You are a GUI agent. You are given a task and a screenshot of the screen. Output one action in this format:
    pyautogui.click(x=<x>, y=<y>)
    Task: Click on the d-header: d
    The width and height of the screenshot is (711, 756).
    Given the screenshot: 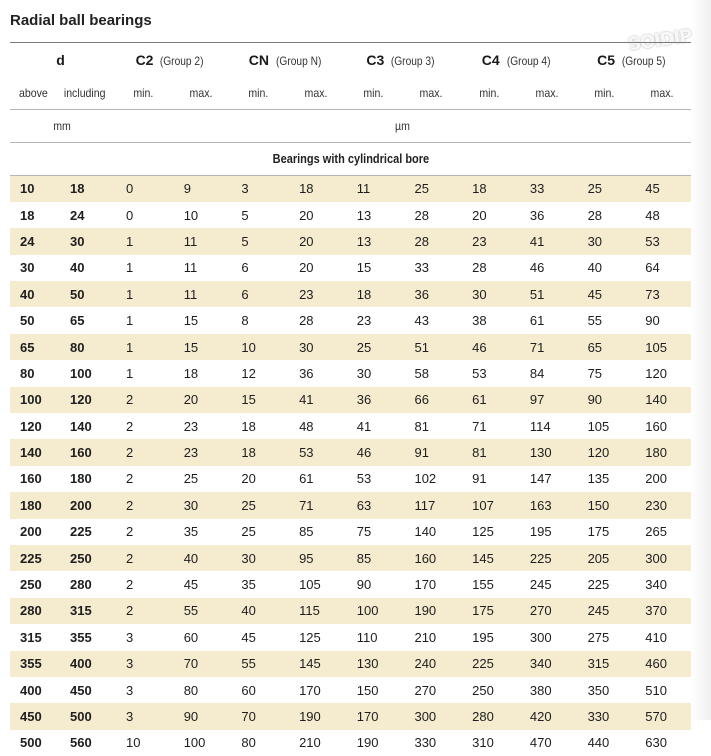 What is the action you would take?
    pyautogui.click(x=62, y=60)
    